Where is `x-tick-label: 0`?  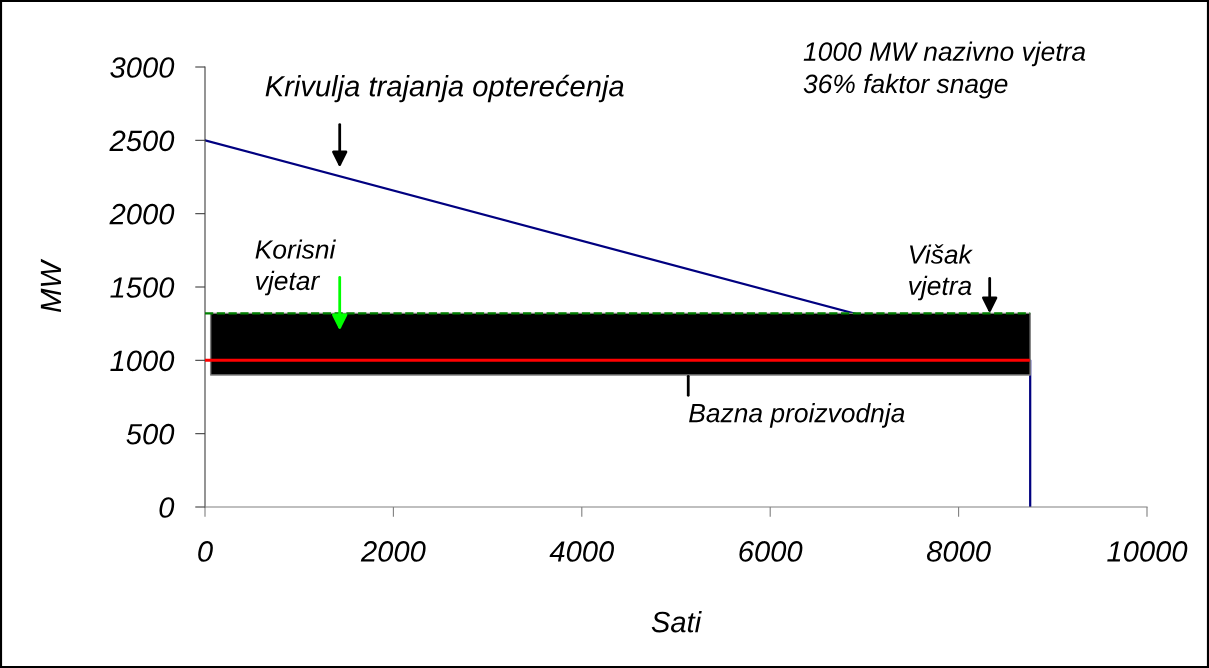
x-tick-label: 0 is located at coordinates (205, 551).